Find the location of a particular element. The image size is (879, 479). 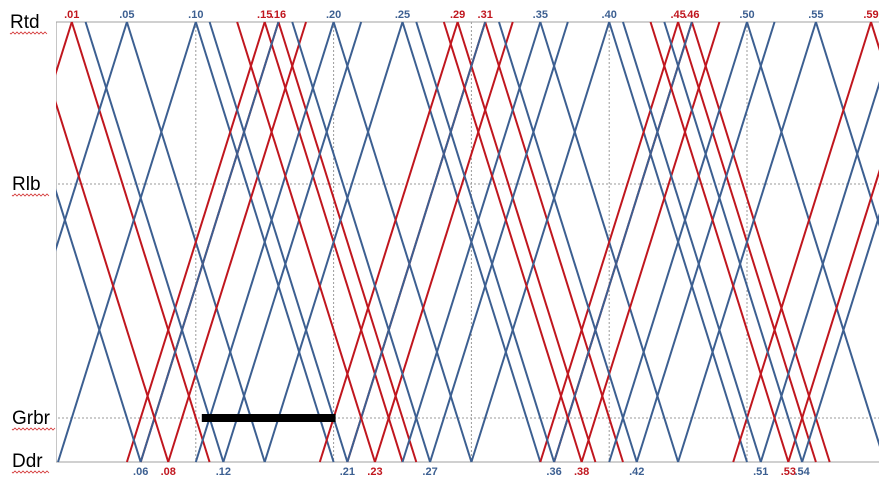

bottom-tick-label: .53 is located at coordinates (788, 472).